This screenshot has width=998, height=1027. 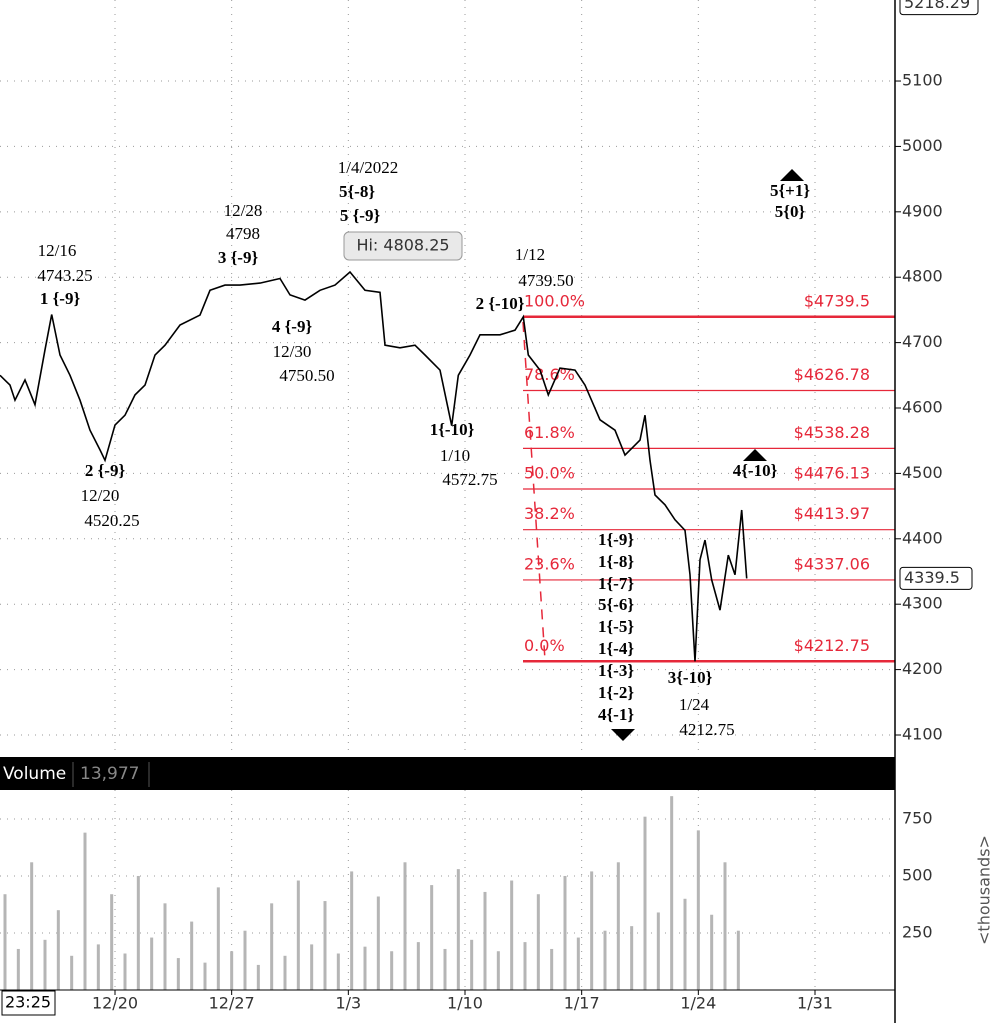 What do you see at coordinates (554, 300) in the screenshot?
I see `fib-percent: 100.0%` at bounding box center [554, 300].